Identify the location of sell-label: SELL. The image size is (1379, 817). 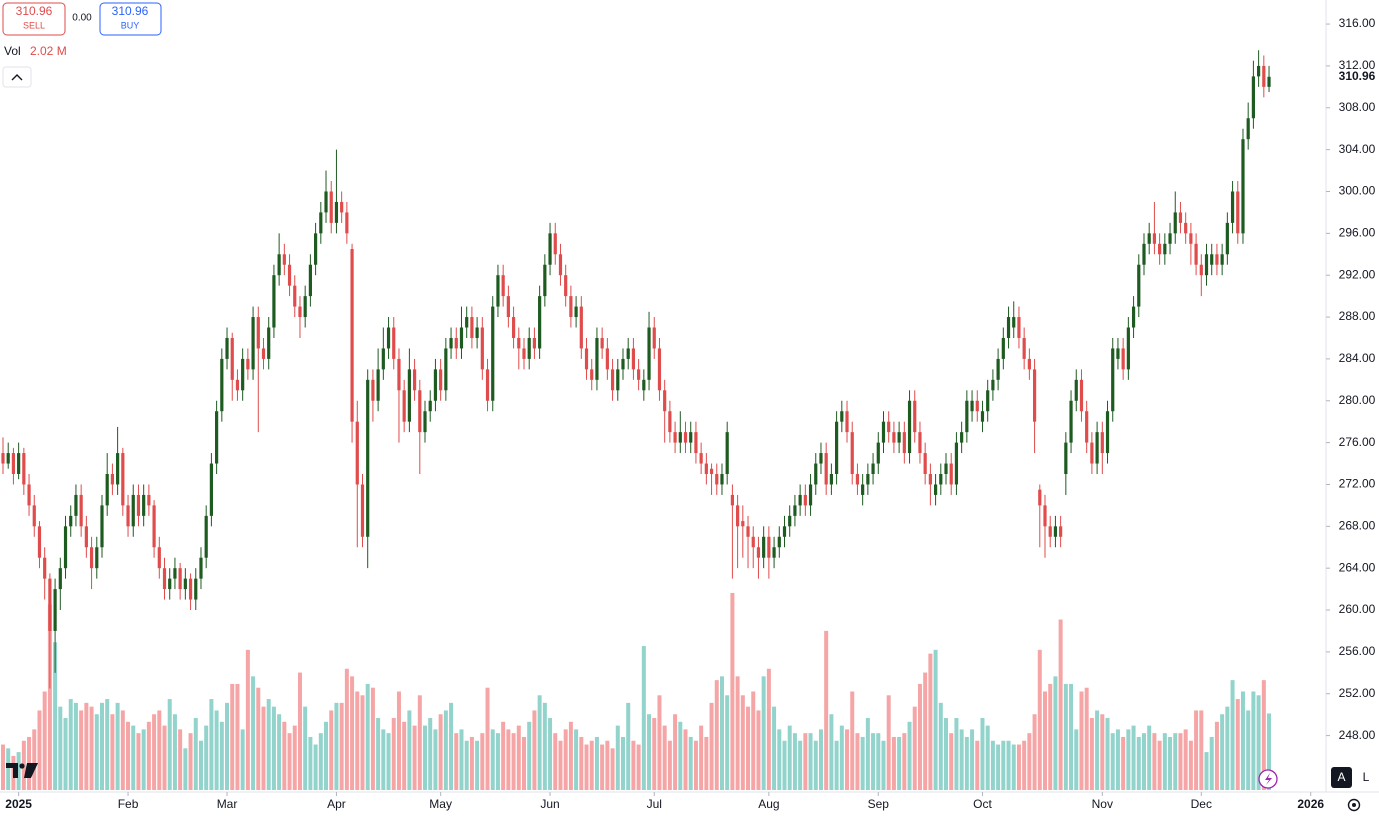
(34, 25).